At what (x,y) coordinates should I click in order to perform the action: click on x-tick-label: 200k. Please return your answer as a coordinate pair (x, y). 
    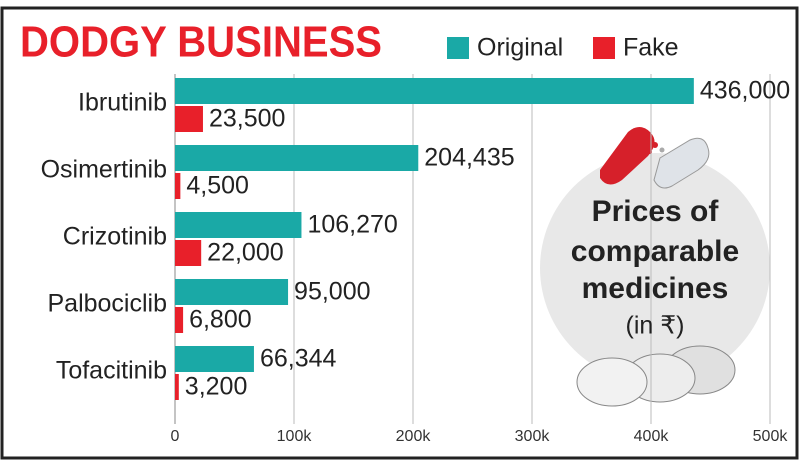
    Looking at the image, I should click on (414, 436).